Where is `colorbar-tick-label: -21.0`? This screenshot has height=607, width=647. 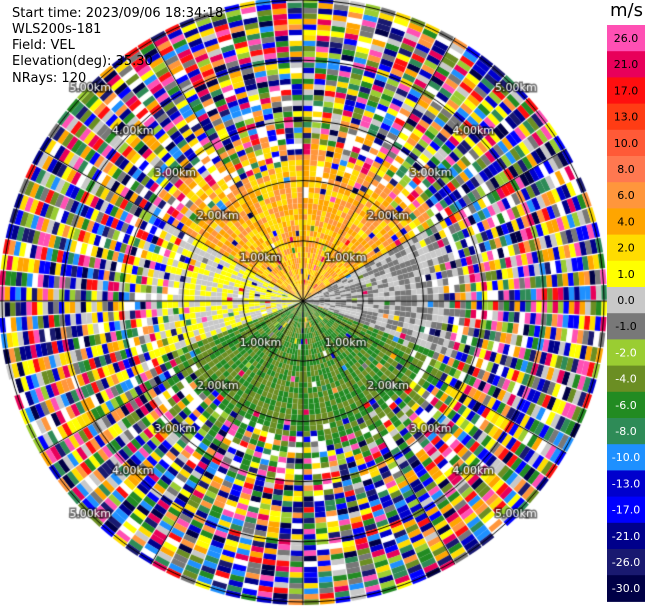 colorbar-tick-label: -21.0 is located at coordinates (626, 536).